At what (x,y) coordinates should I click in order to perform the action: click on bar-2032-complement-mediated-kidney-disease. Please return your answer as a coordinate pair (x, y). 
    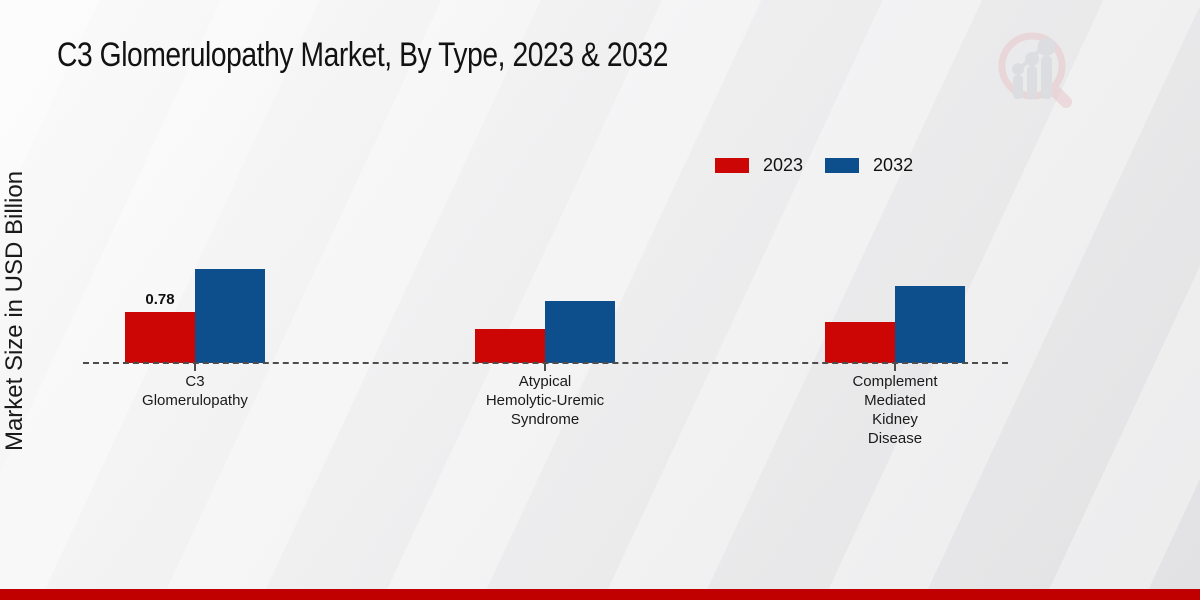
    Looking at the image, I should click on (930, 324).